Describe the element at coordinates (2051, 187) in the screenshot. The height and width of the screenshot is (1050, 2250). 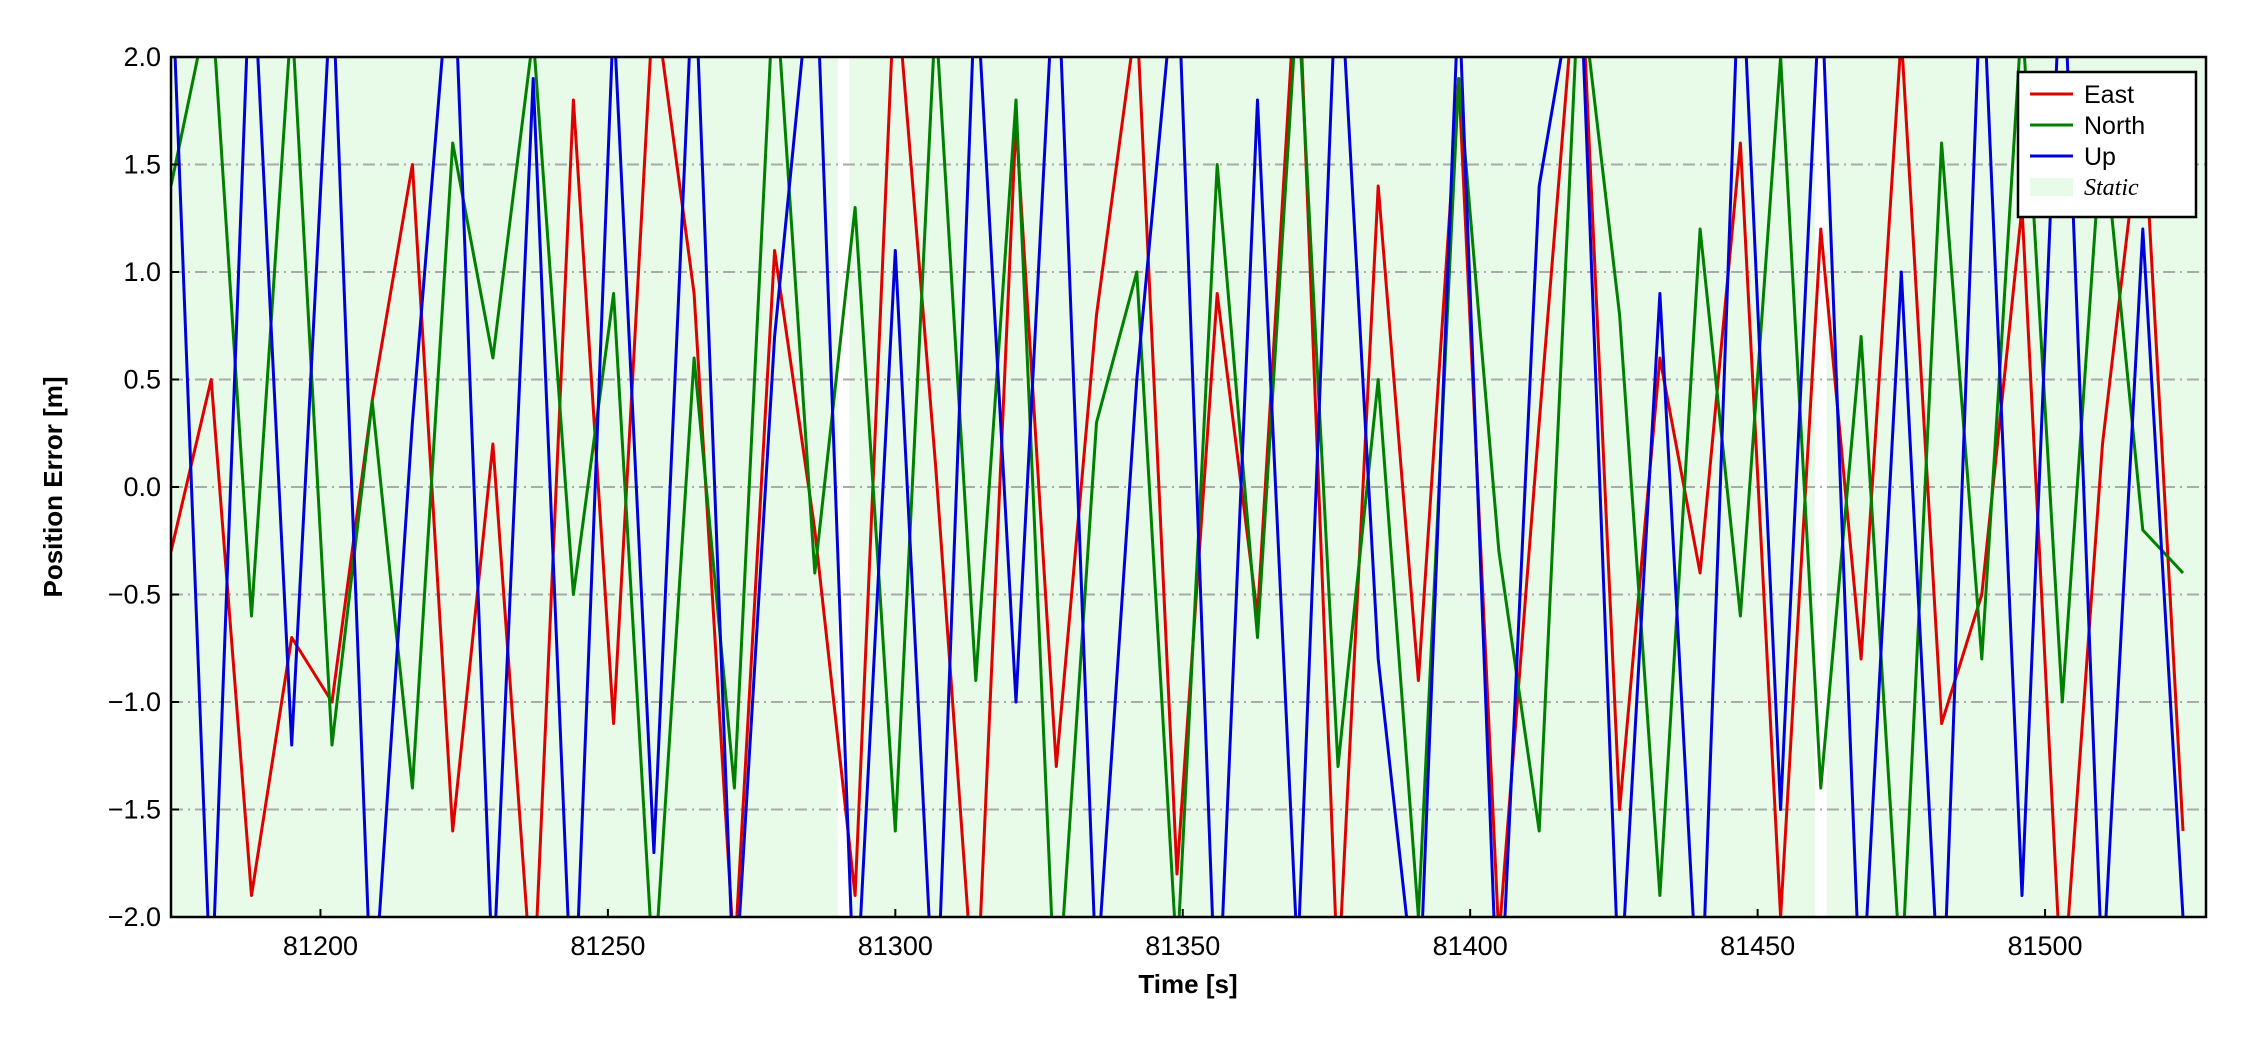
I see `legend-swatch` at that location.